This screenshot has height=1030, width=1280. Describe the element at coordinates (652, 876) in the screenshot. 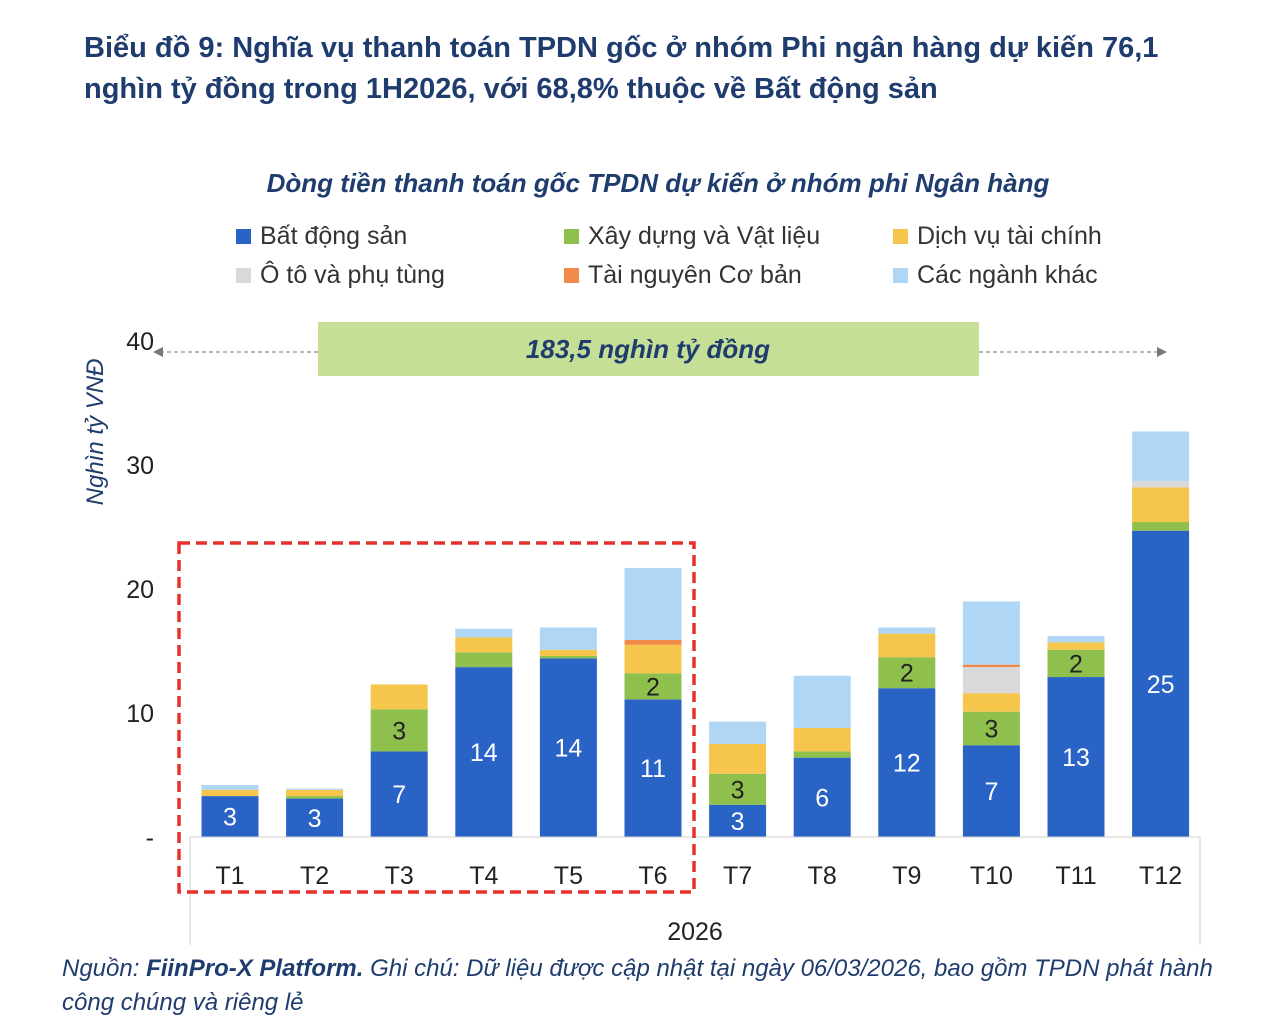

I see `x-tick-label: T6` at that location.